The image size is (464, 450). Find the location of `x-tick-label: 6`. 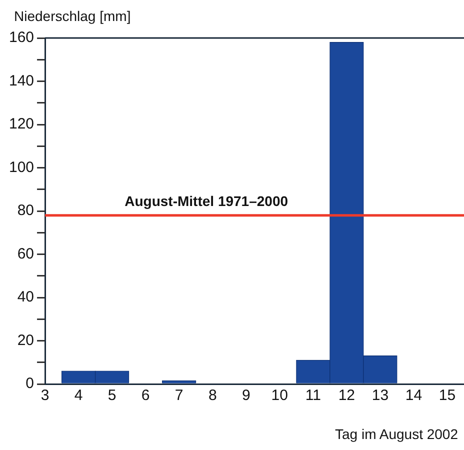

x-tick-label: 6 is located at coordinates (145, 395).